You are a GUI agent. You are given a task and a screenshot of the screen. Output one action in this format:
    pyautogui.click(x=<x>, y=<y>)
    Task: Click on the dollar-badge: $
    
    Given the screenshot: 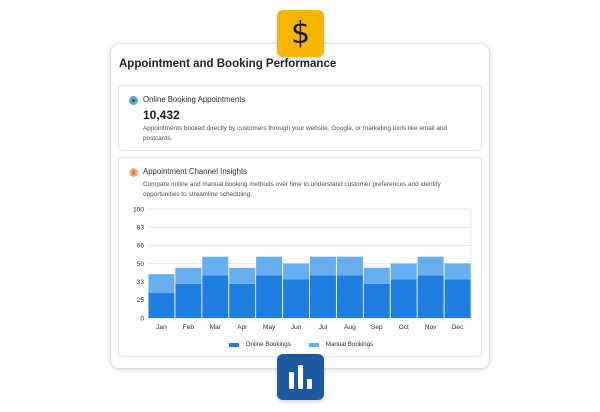 What is the action you would take?
    pyautogui.click(x=300, y=33)
    